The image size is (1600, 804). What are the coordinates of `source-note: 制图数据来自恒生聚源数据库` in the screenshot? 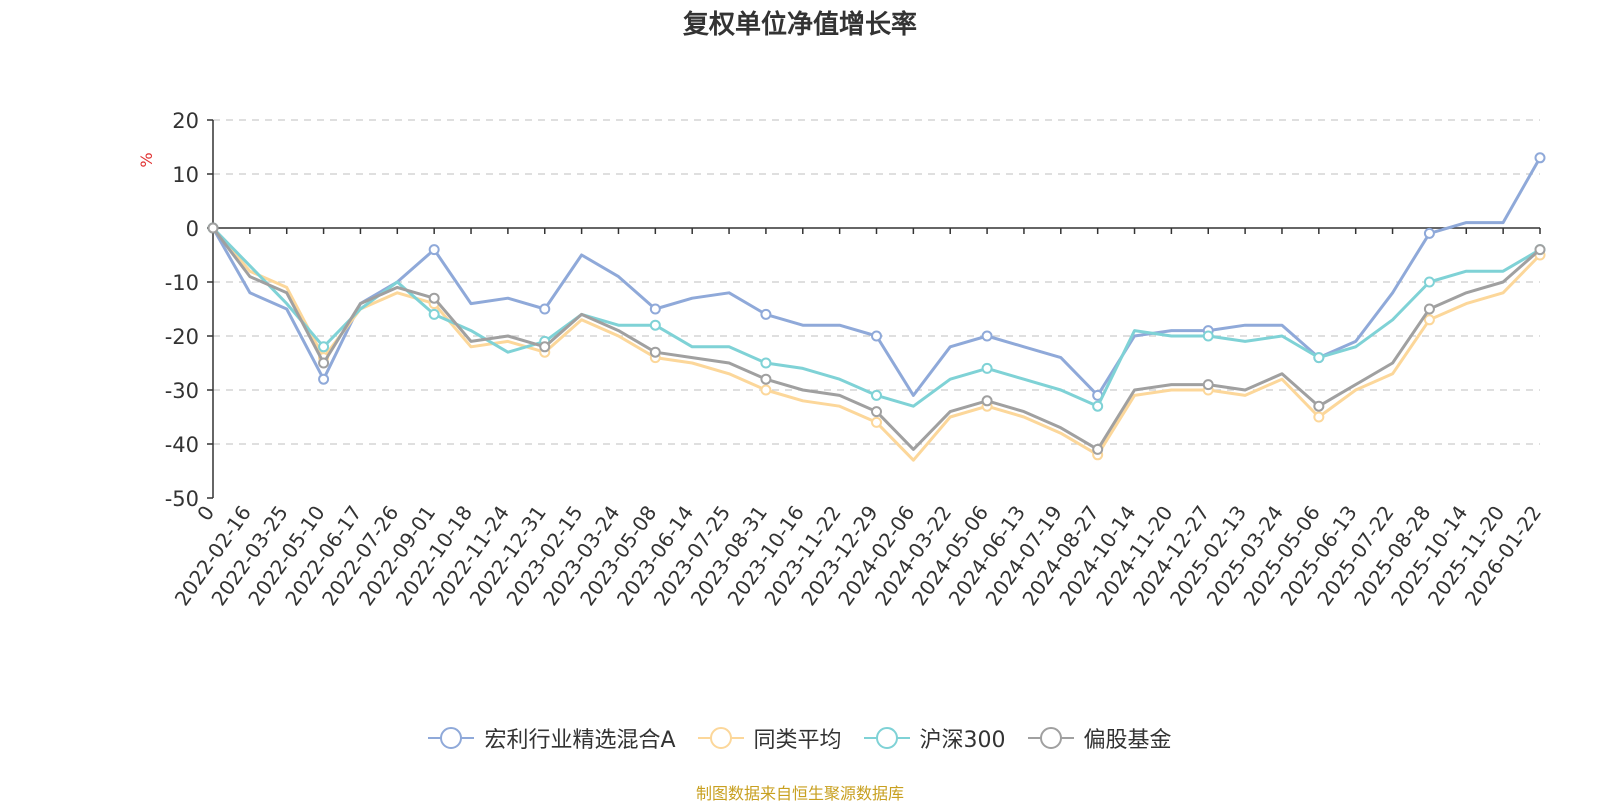 It's located at (799, 793).